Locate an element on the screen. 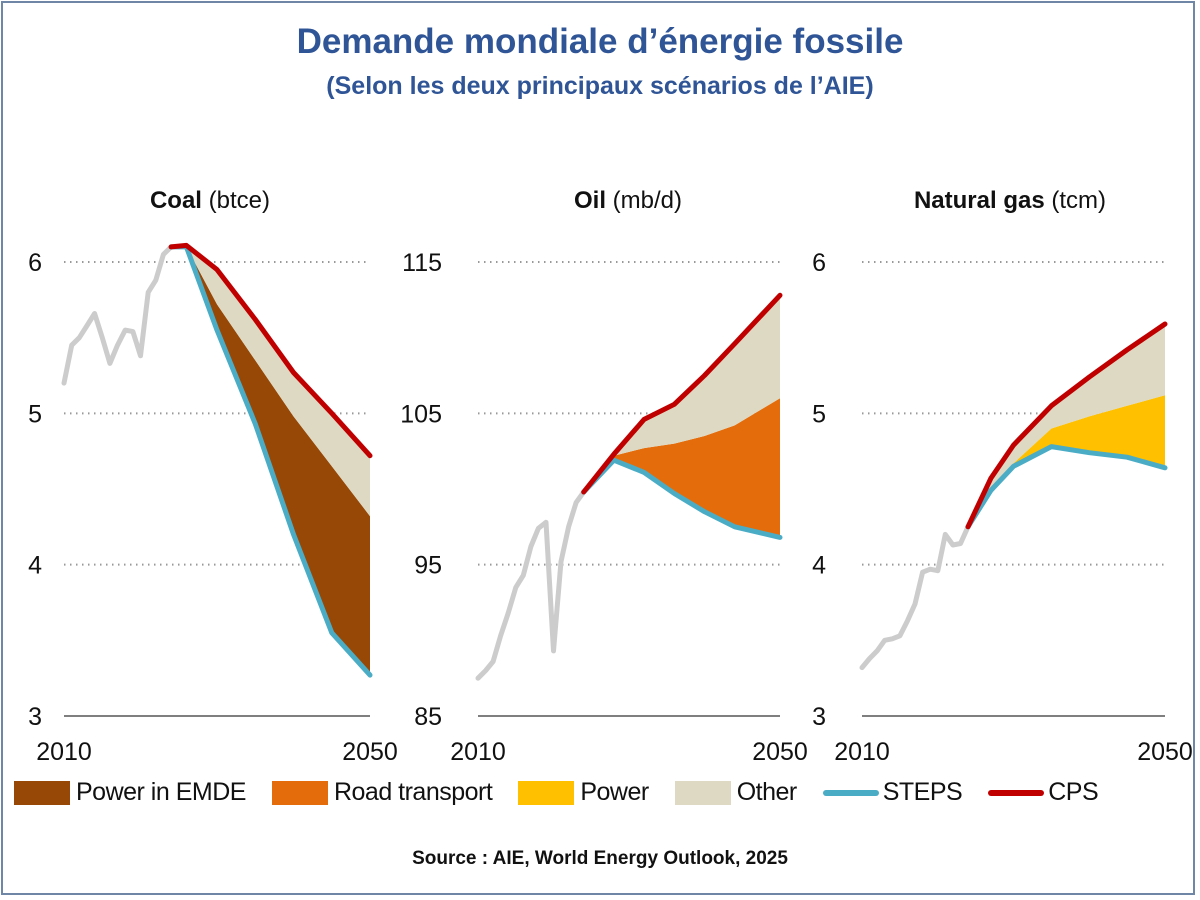 This screenshot has height=900, width=1200. legend-item-road-transport: Road transport is located at coordinates (382, 792).